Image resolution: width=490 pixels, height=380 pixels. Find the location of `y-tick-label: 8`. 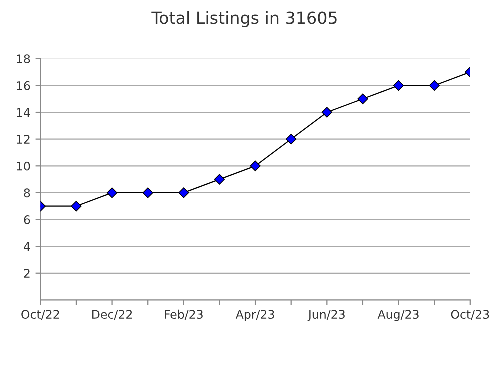

y-tick-label: 8 is located at coordinates (27, 193).